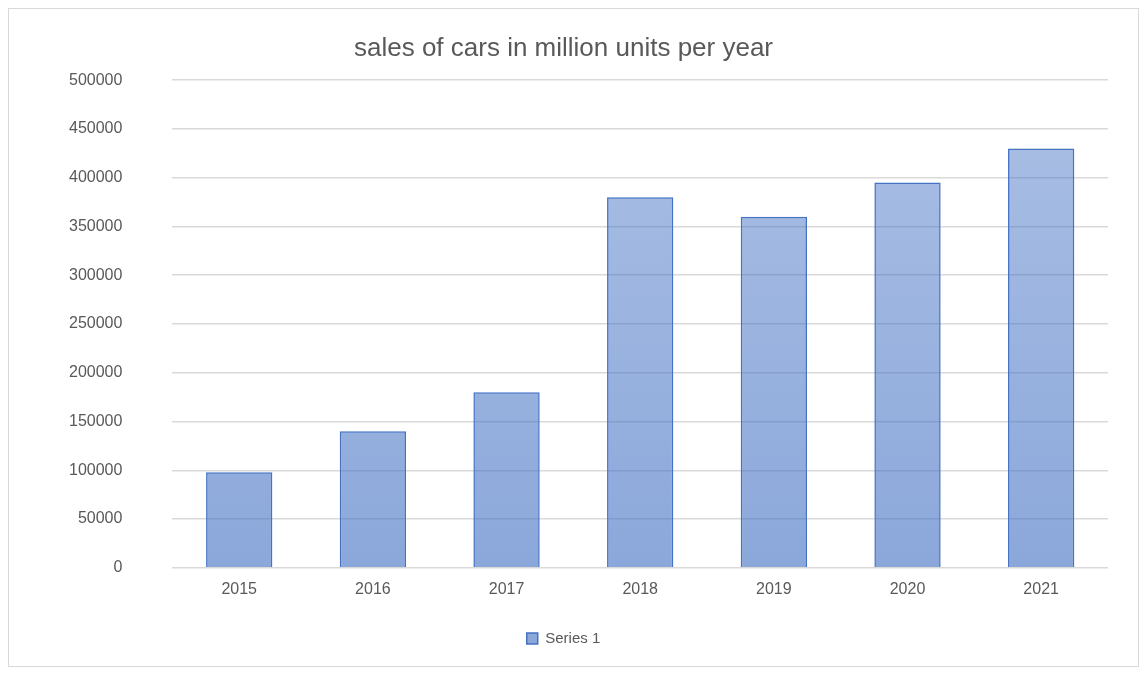  I want to click on x-tick-label: 2018, so click(640, 588).